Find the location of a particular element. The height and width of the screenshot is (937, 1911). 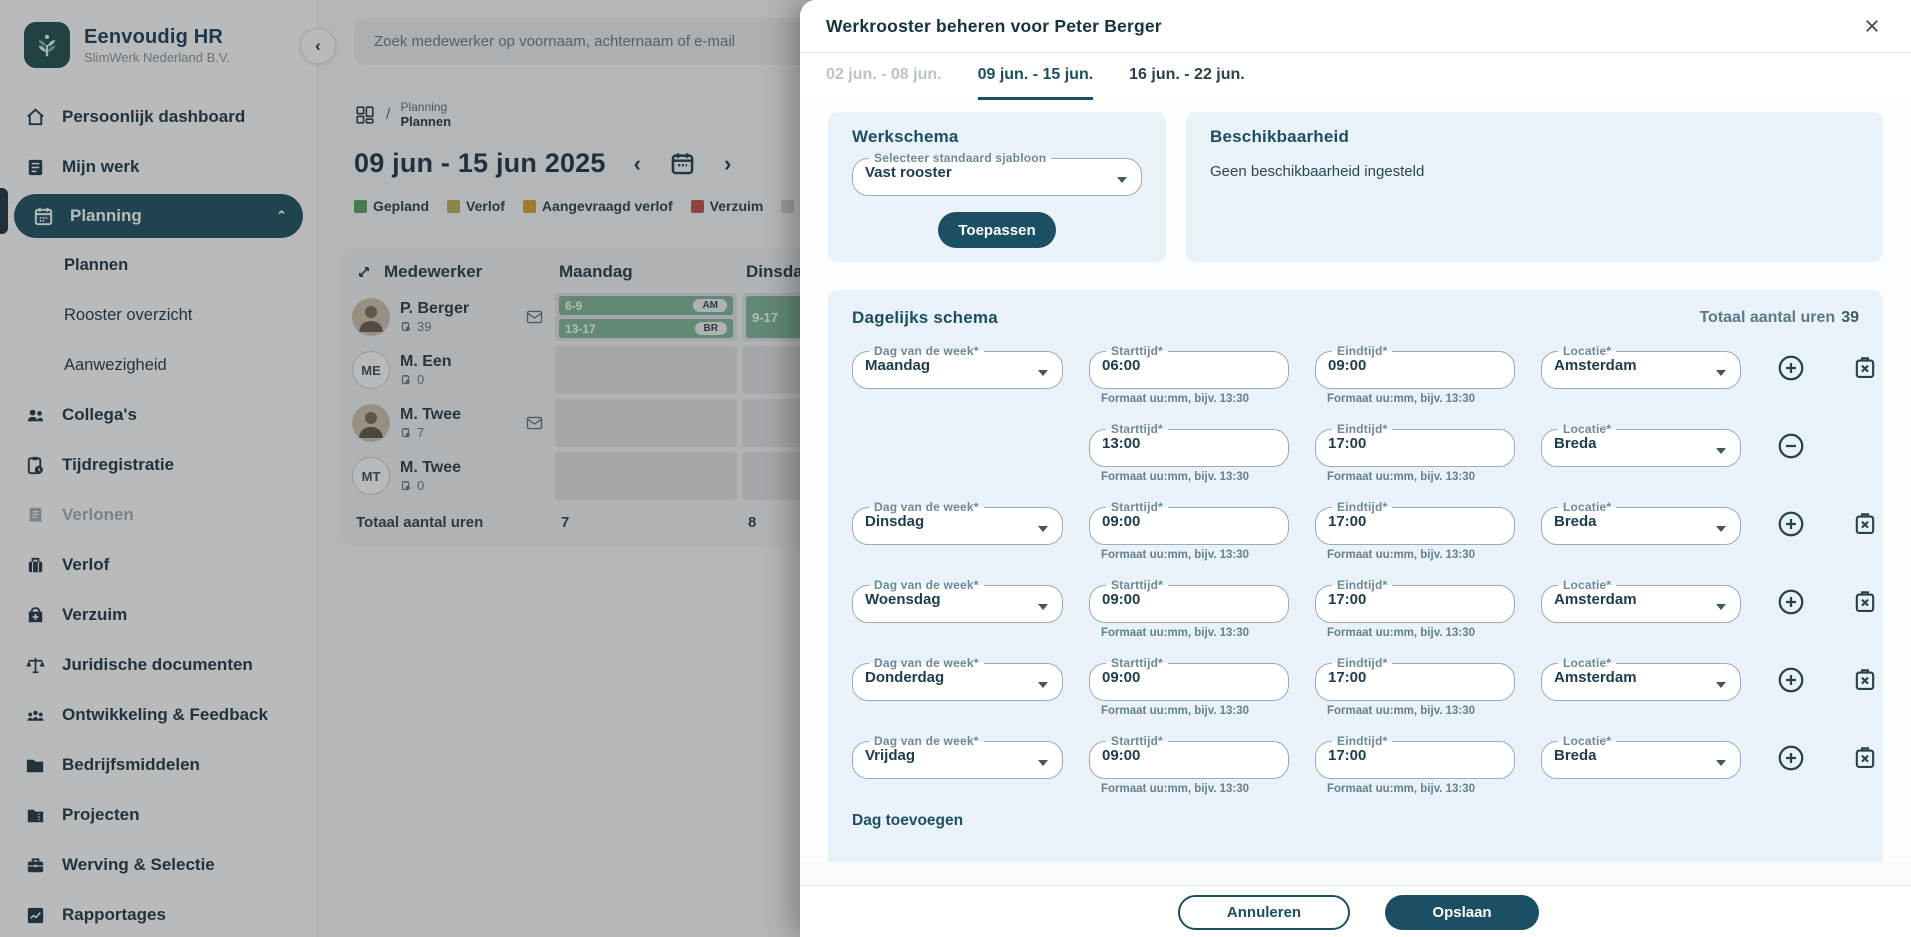

sidebar-item-tijdregistratie: Tijdregistratie is located at coordinates (158, 465).